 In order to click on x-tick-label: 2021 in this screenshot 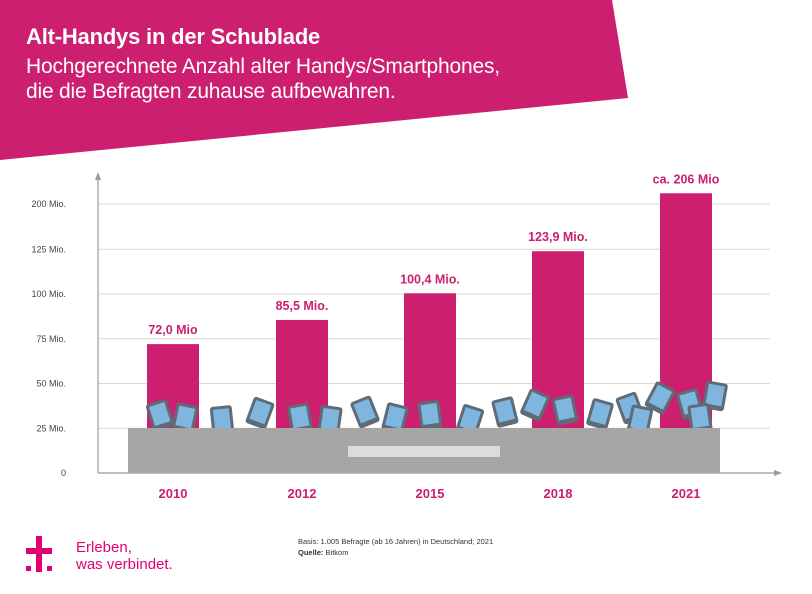, I will do `click(686, 493)`.